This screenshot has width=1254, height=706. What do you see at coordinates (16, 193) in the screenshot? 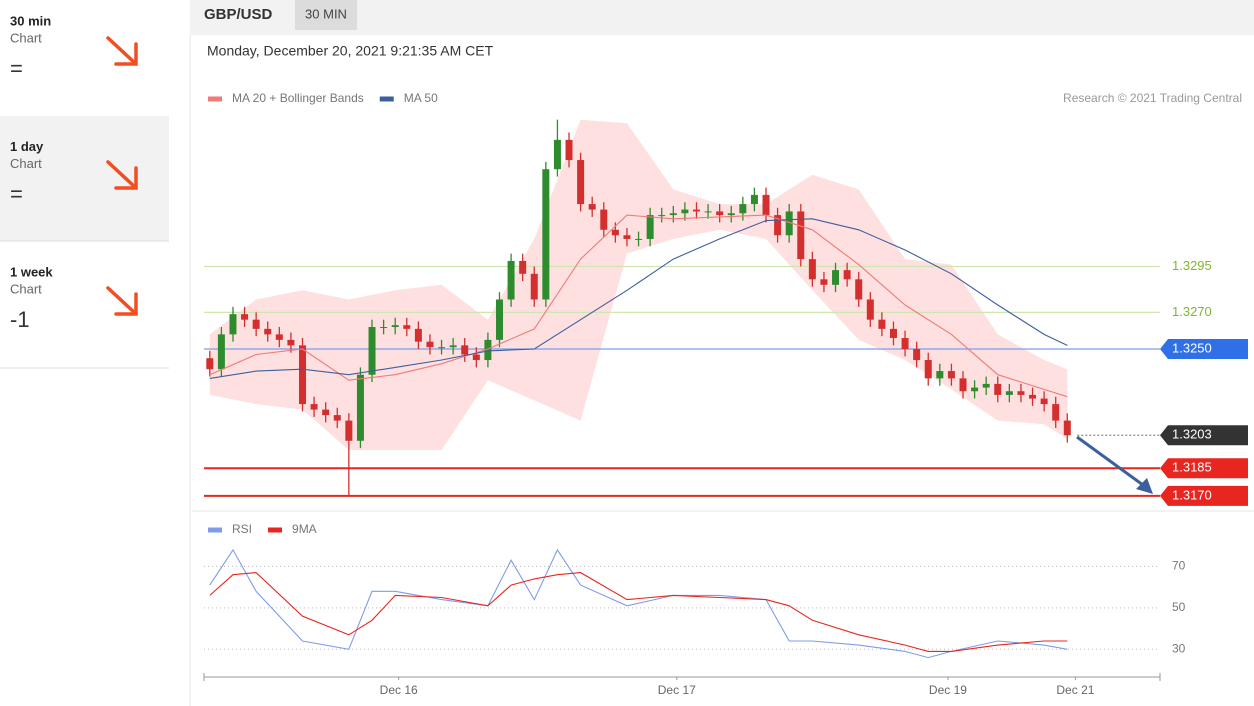
I see `signal: =` at bounding box center [16, 193].